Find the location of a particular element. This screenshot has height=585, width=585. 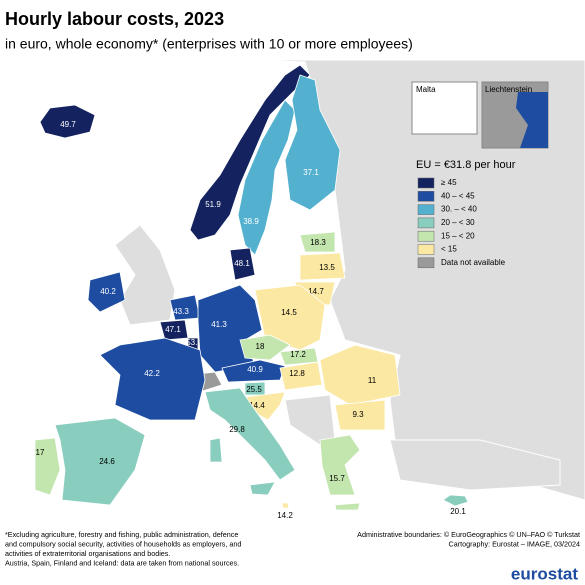

legend-label: ≥ 45 is located at coordinates (449, 182).